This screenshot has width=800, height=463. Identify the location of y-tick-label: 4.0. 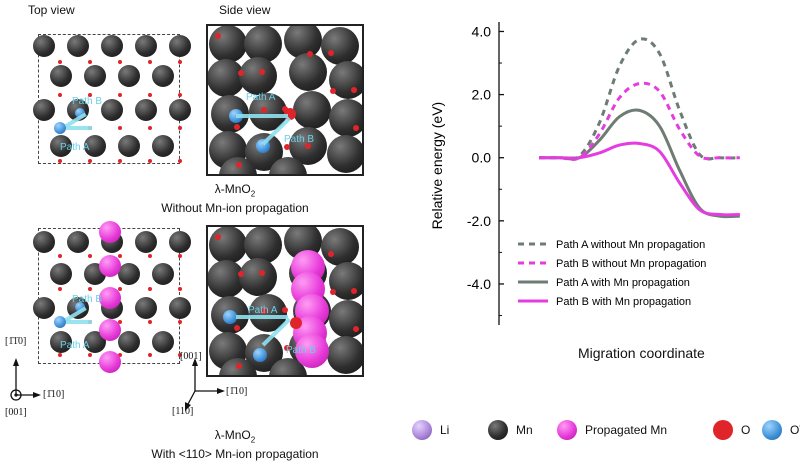
(482, 31).